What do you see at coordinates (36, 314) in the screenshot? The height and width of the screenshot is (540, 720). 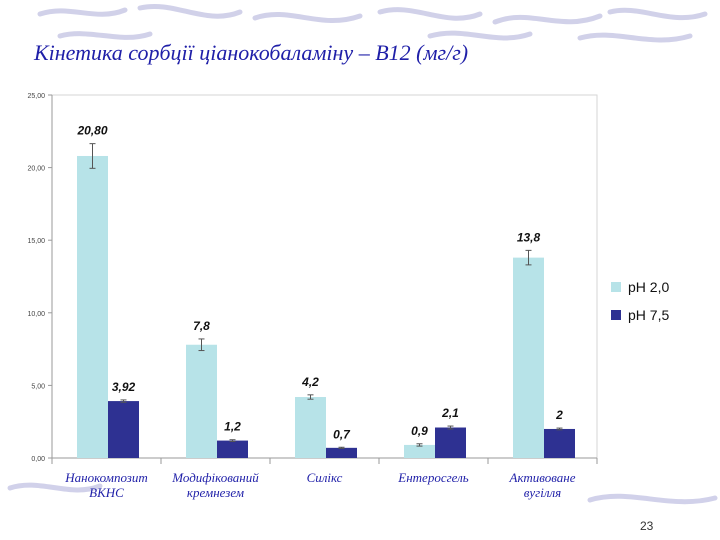 I see `y-tick-label: 10,00` at bounding box center [36, 314].